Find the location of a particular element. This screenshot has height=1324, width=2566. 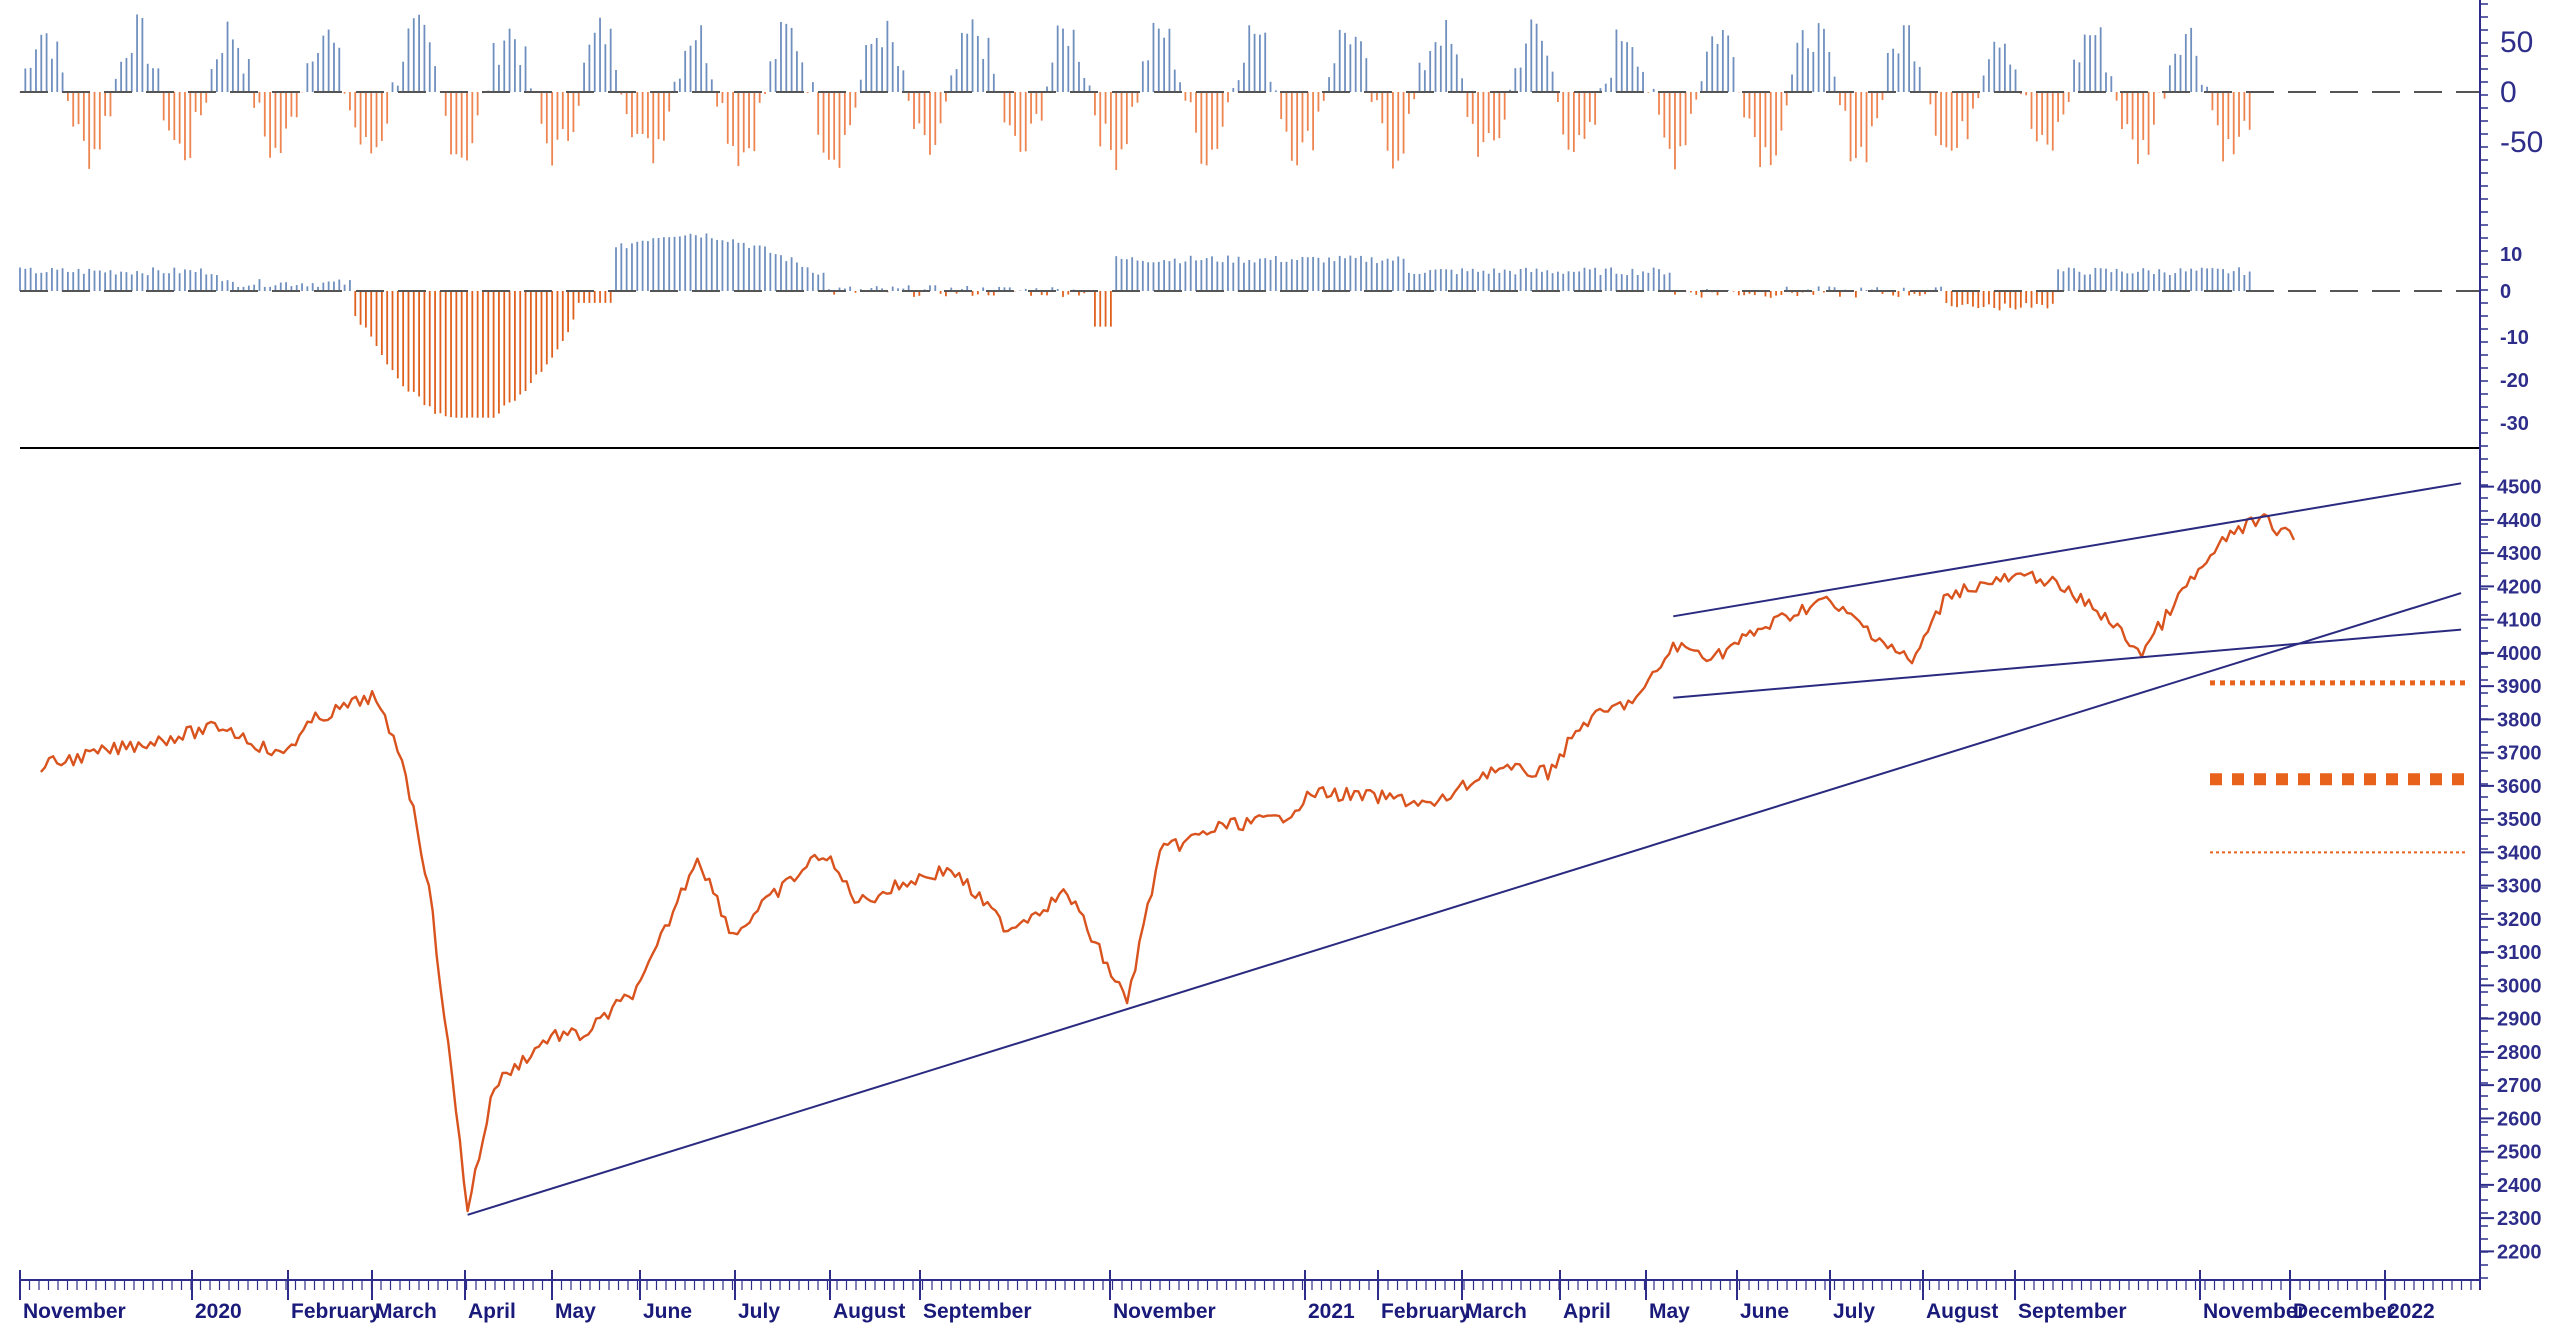

y-tick-label-middle: 10 is located at coordinates (2511, 255).